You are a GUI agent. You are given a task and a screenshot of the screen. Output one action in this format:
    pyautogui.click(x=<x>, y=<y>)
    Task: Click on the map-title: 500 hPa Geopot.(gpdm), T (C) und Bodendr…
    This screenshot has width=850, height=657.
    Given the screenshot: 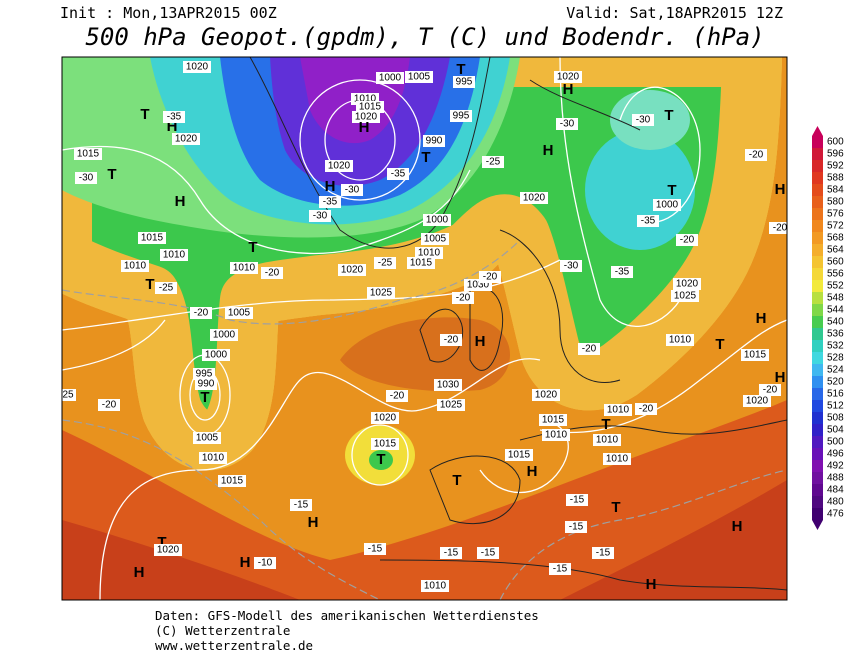 What is the action you would take?
    pyautogui.click(x=424, y=37)
    